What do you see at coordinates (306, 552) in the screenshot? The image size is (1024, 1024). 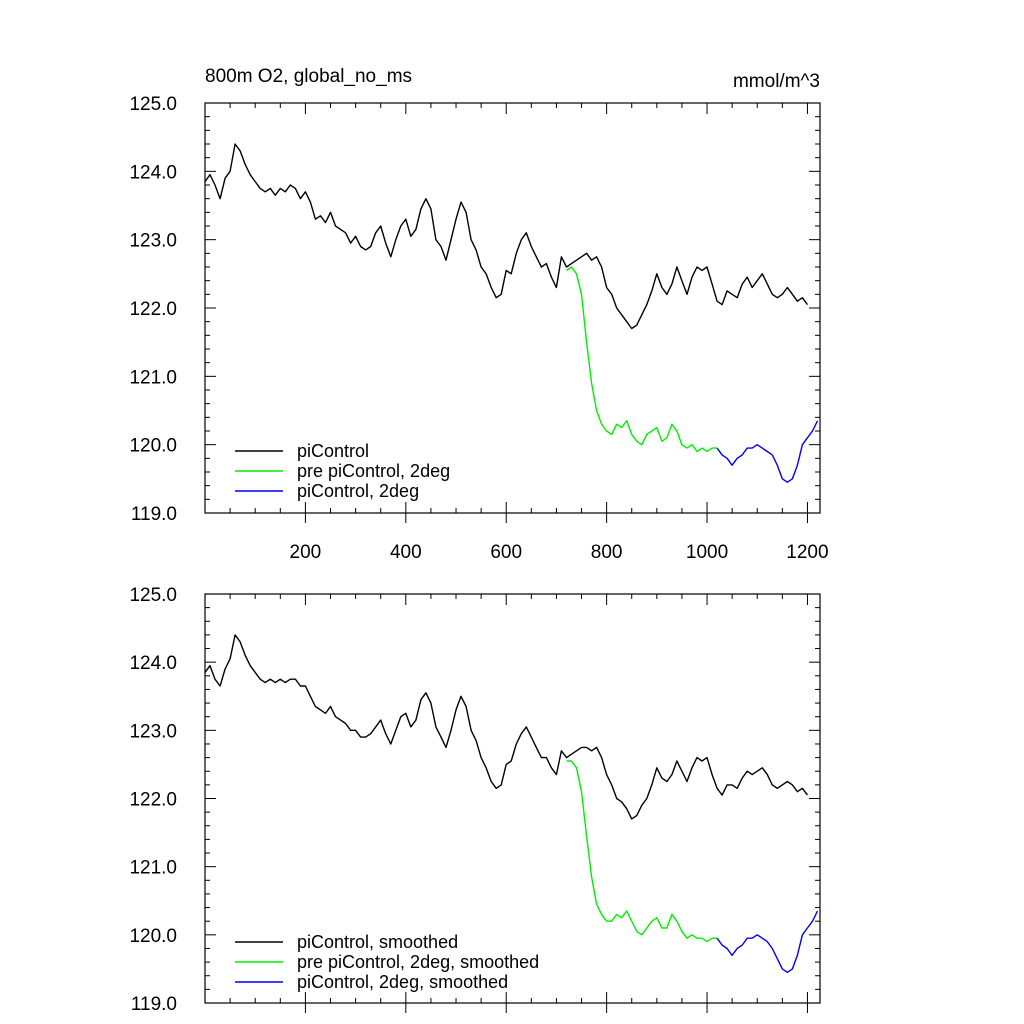 I see `x-tick-label: 200` at bounding box center [306, 552].